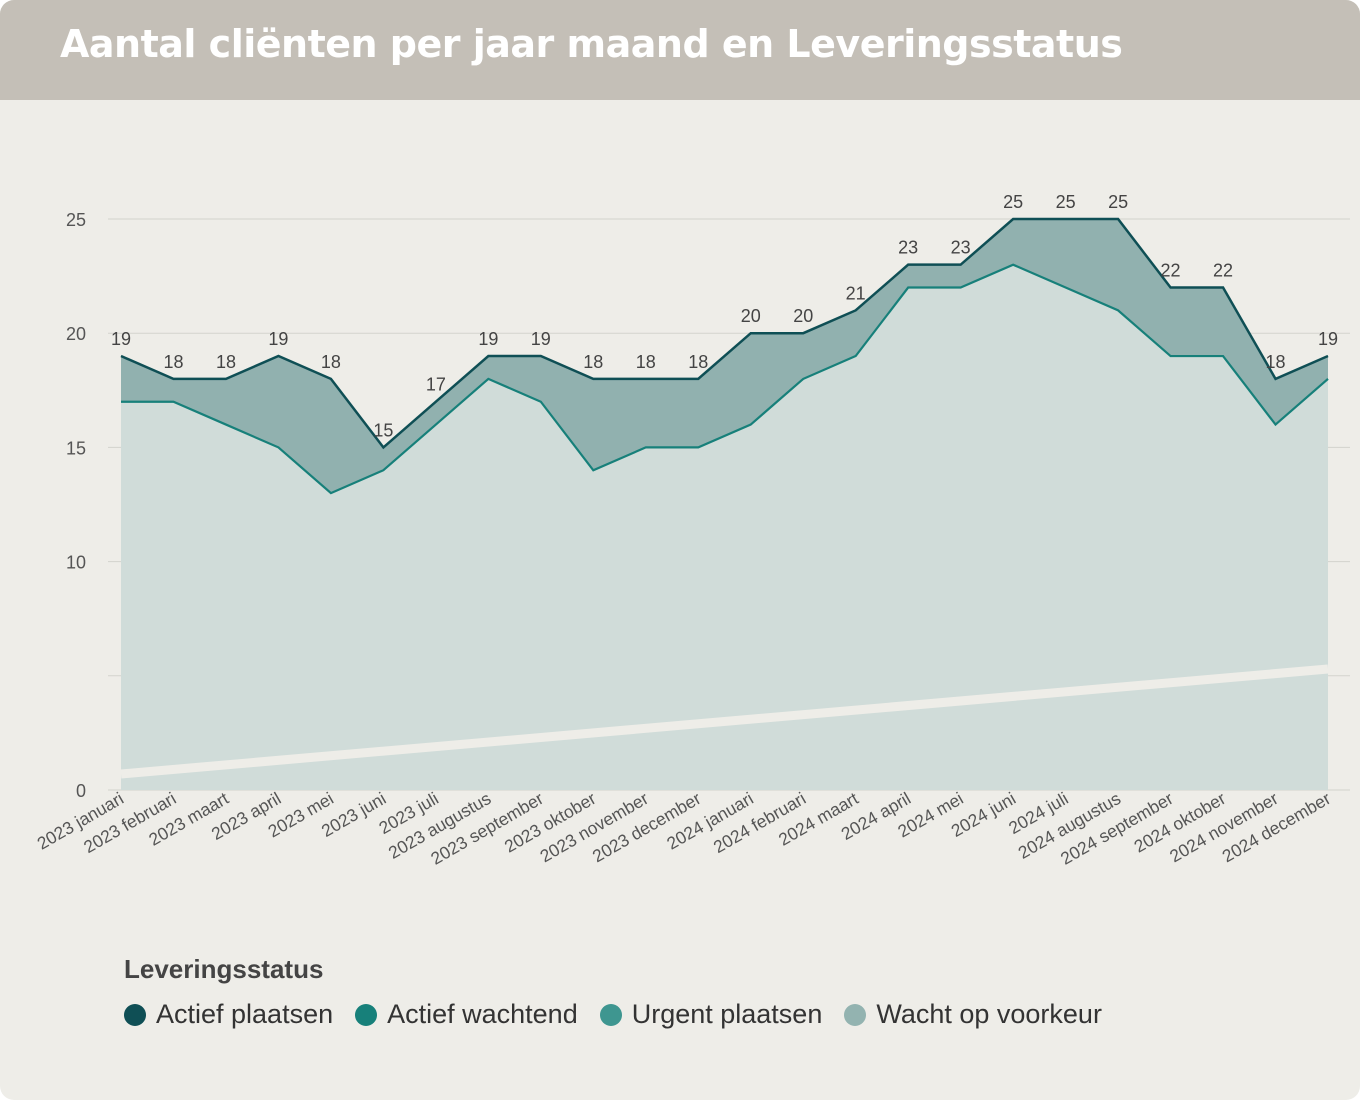 The image size is (1360, 1100). I want to click on legend-item: Actief plaatsen, so click(228, 1014).